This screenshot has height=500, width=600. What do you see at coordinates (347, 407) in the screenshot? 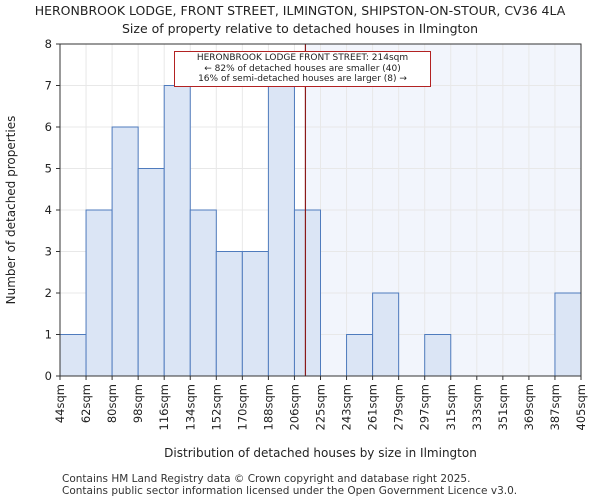
I see `x-tick-label: 243sqm` at bounding box center [347, 407].